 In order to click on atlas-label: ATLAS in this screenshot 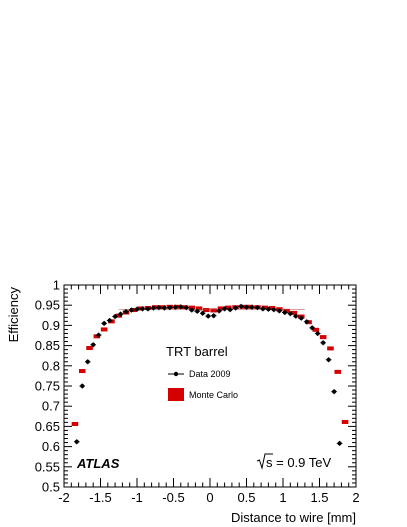, I will do `click(98, 463)`.